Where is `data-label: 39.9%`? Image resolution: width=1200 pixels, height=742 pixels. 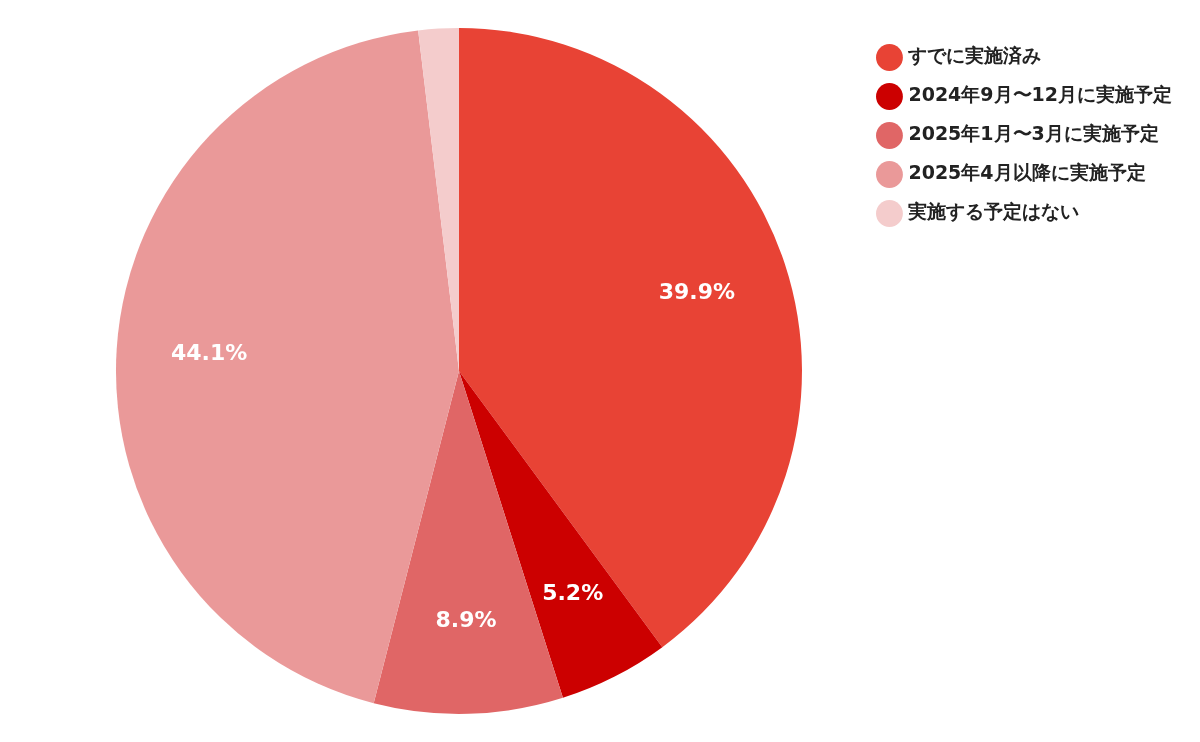
data-label: 39.9% is located at coordinates (697, 291).